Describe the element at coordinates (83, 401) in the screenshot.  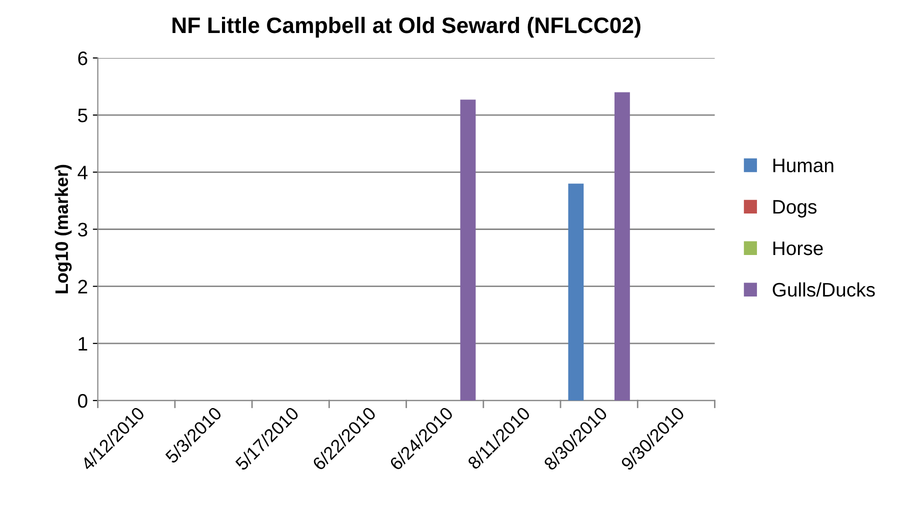
I see `y-tick-label: 0` at that location.